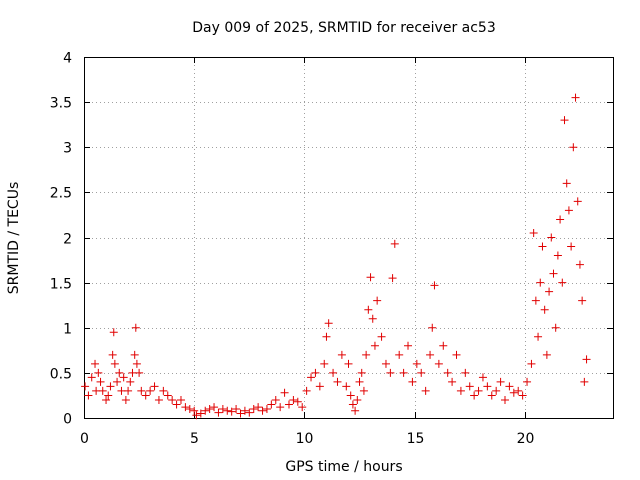  What do you see at coordinates (194, 439) in the screenshot?
I see `x-tick-label: 5` at bounding box center [194, 439].